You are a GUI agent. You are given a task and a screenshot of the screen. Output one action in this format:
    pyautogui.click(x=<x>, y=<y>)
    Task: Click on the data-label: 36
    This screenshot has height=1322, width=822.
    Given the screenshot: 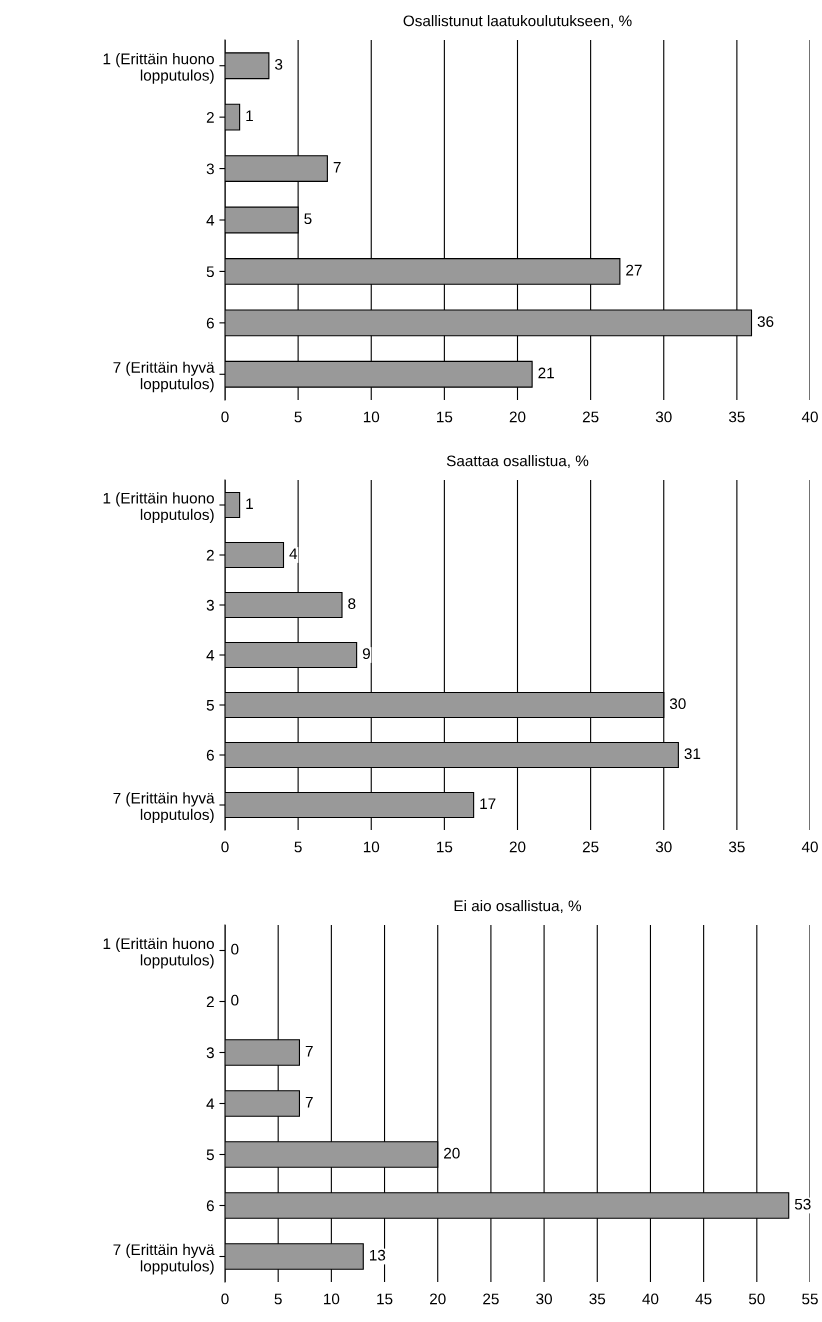 What is the action you would take?
    pyautogui.click(x=765, y=321)
    